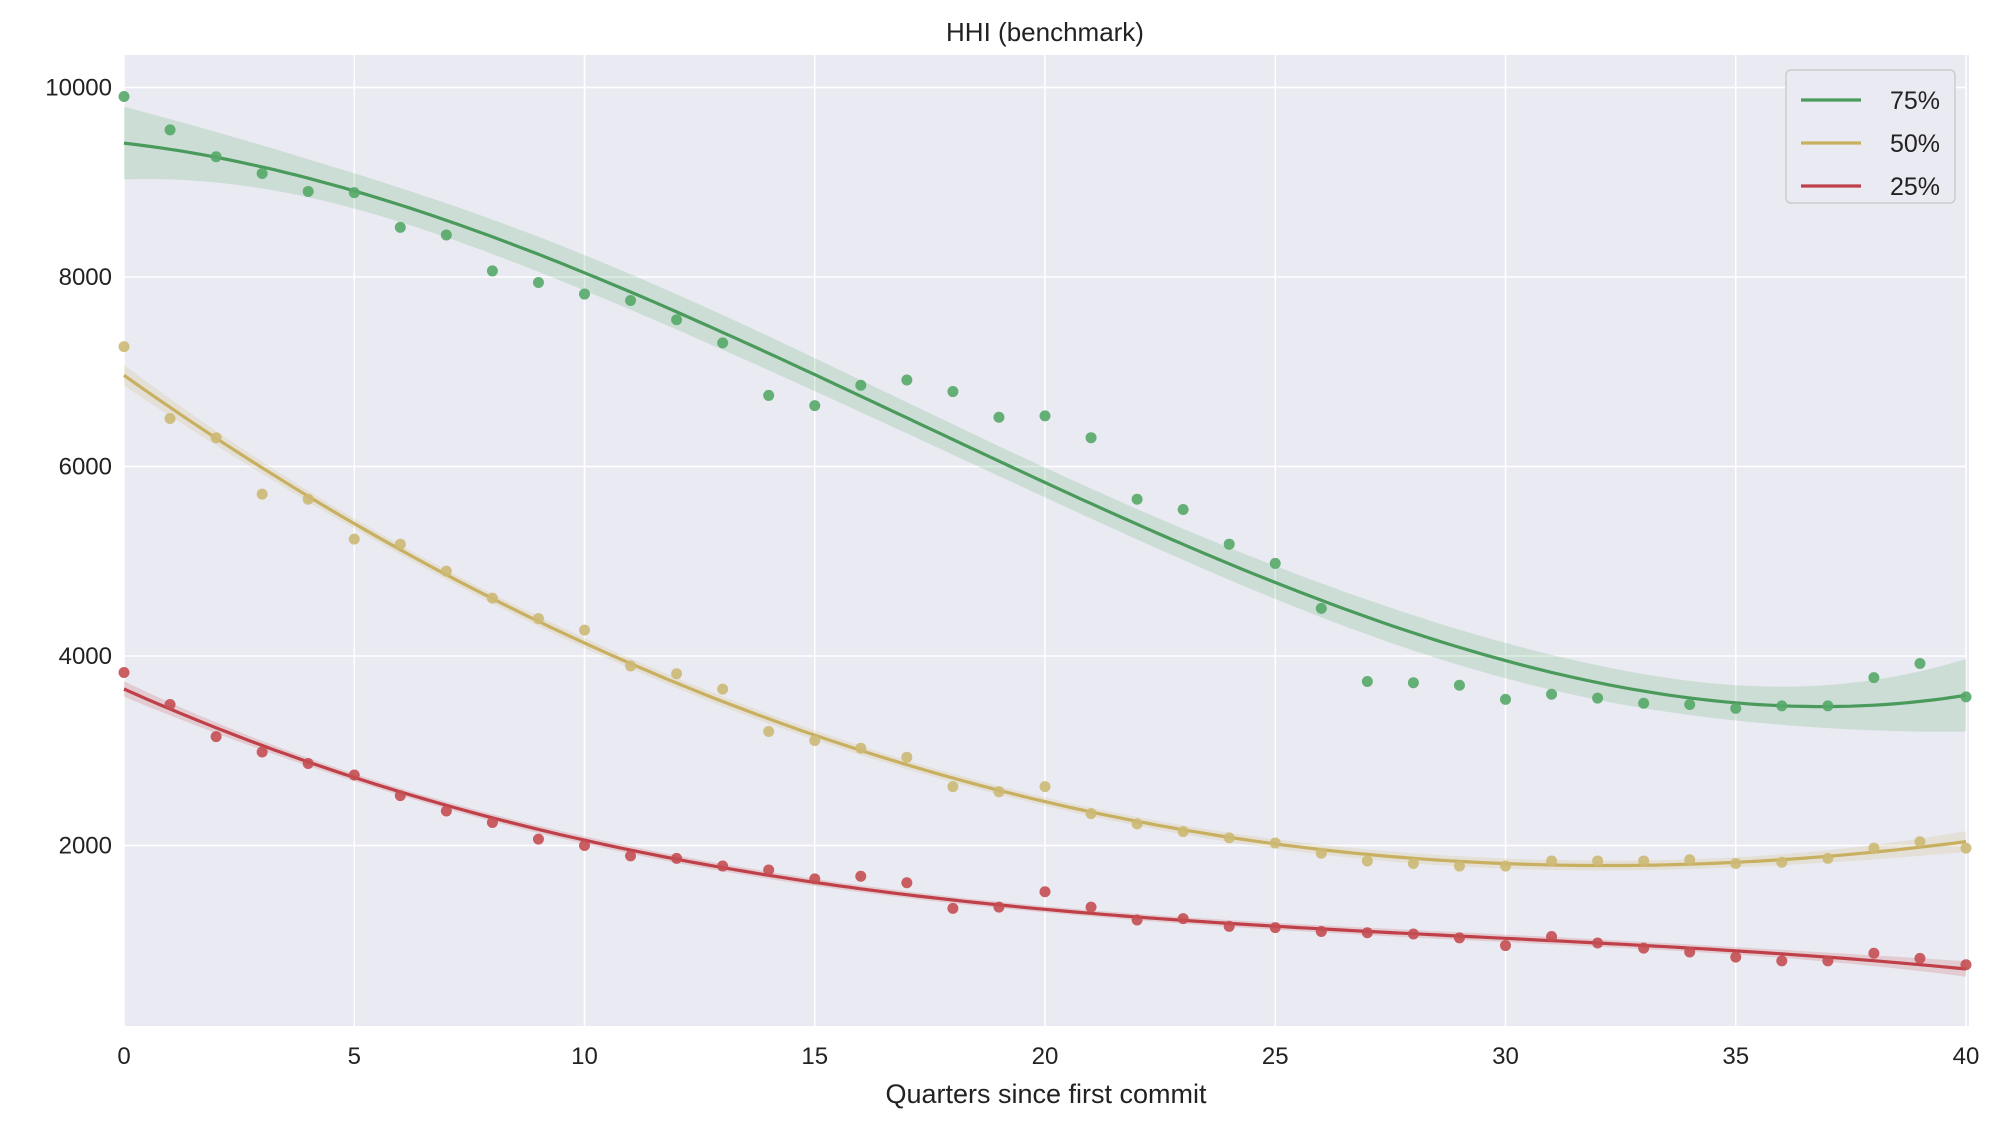 Image resolution: width=2000 pixels, height=1130 pixels. Describe the element at coordinates (1045, 1056) in the screenshot. I see `x-tick-label: 20` at that location.